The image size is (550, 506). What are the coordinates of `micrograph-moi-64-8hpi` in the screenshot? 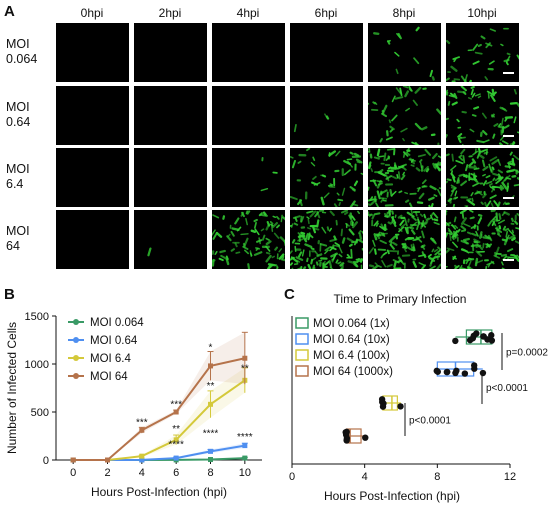 It's located at (404, 239).